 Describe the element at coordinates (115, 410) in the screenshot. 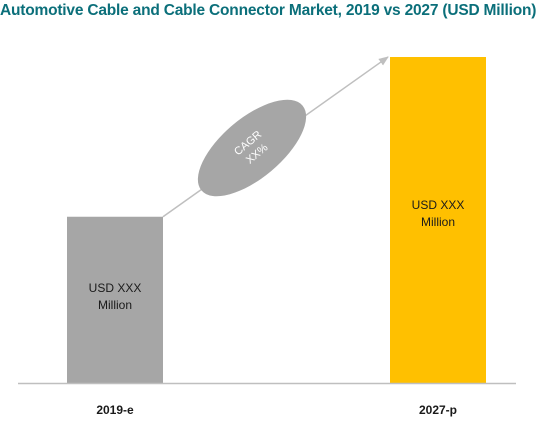

I see `x-tick-label: 2019-e` at that location.